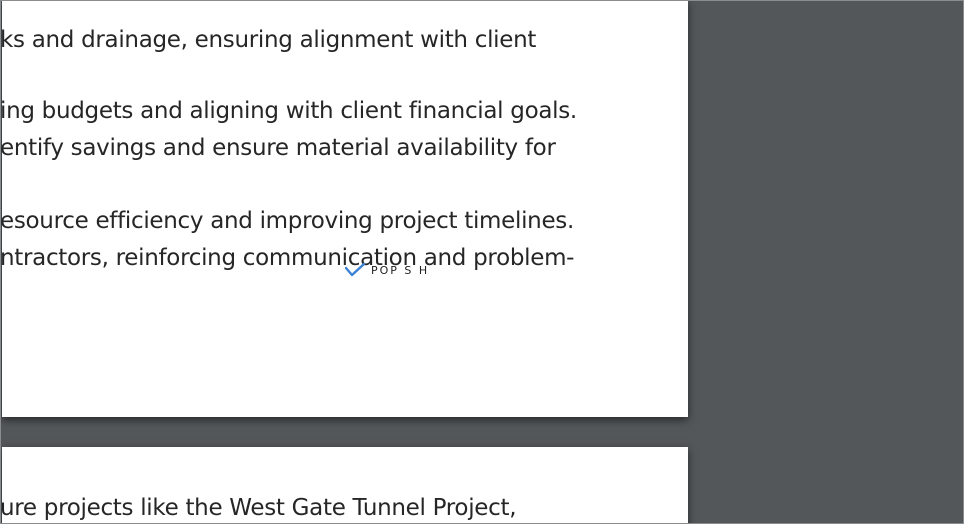  I want to click on signature-stamp: POP S H, so click(387, 270).